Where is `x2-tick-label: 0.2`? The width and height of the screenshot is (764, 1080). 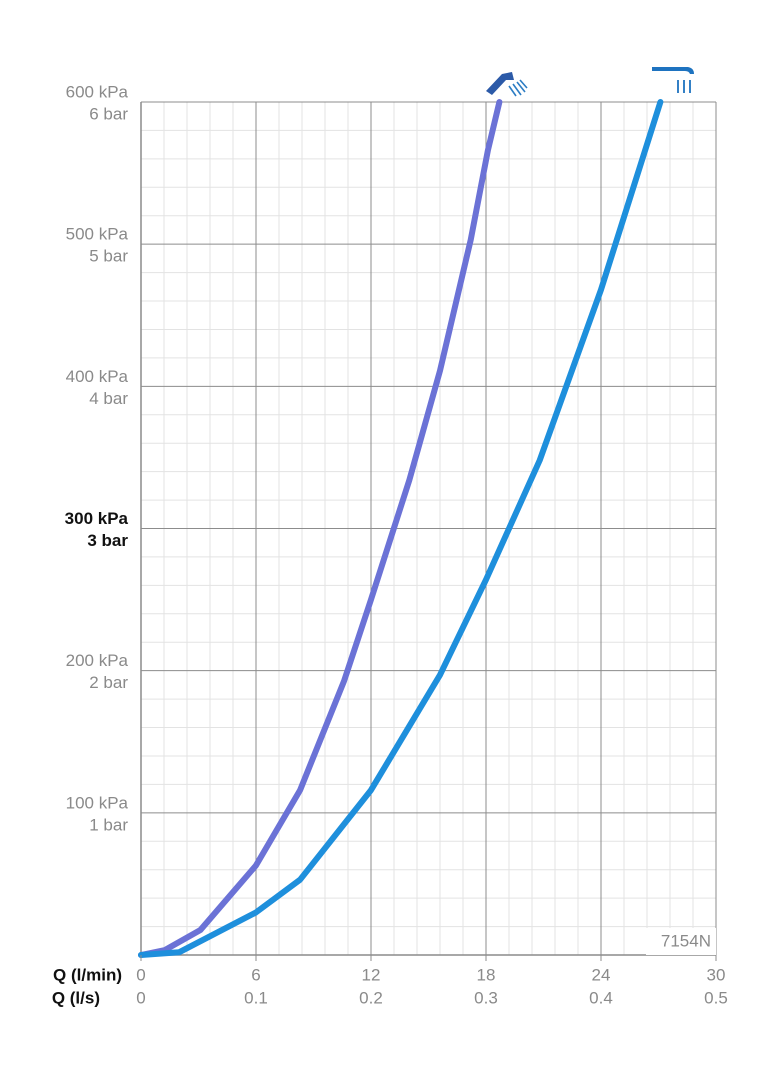 x2-tick-label: 0.2 is located at coordinates (371, 997).